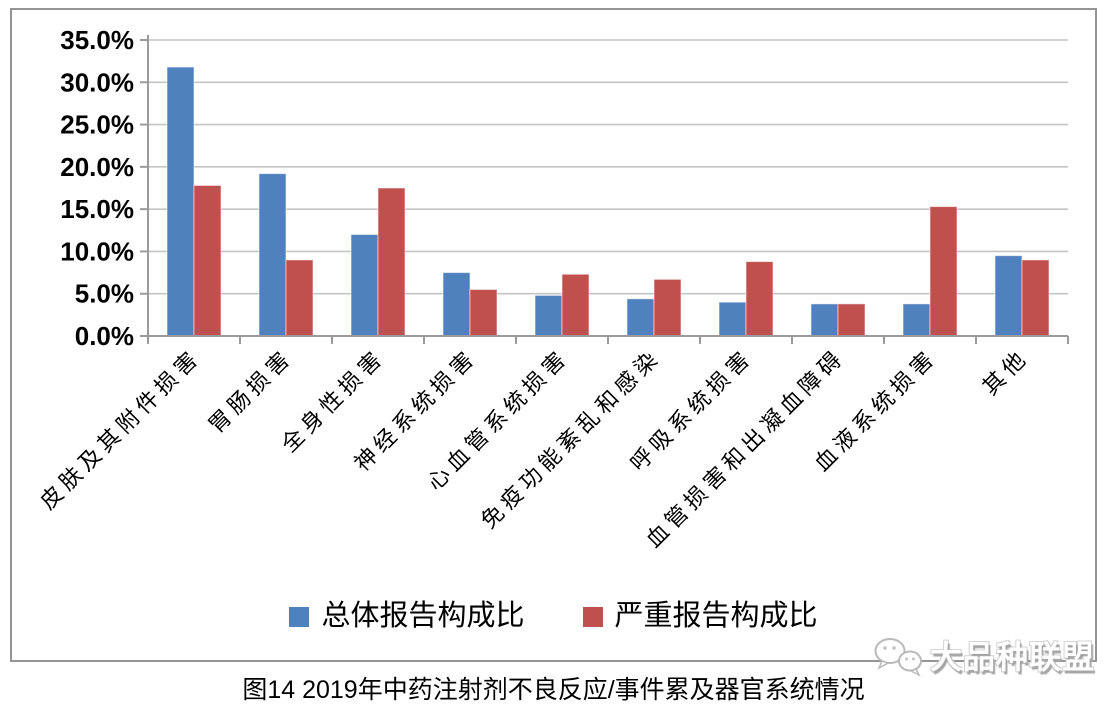 The width and height of the screenshot is (1107, 718). Describe the element at coordinates (97, 251) in the screenshot. I see `y-tick-label: 10.0%` at that location.